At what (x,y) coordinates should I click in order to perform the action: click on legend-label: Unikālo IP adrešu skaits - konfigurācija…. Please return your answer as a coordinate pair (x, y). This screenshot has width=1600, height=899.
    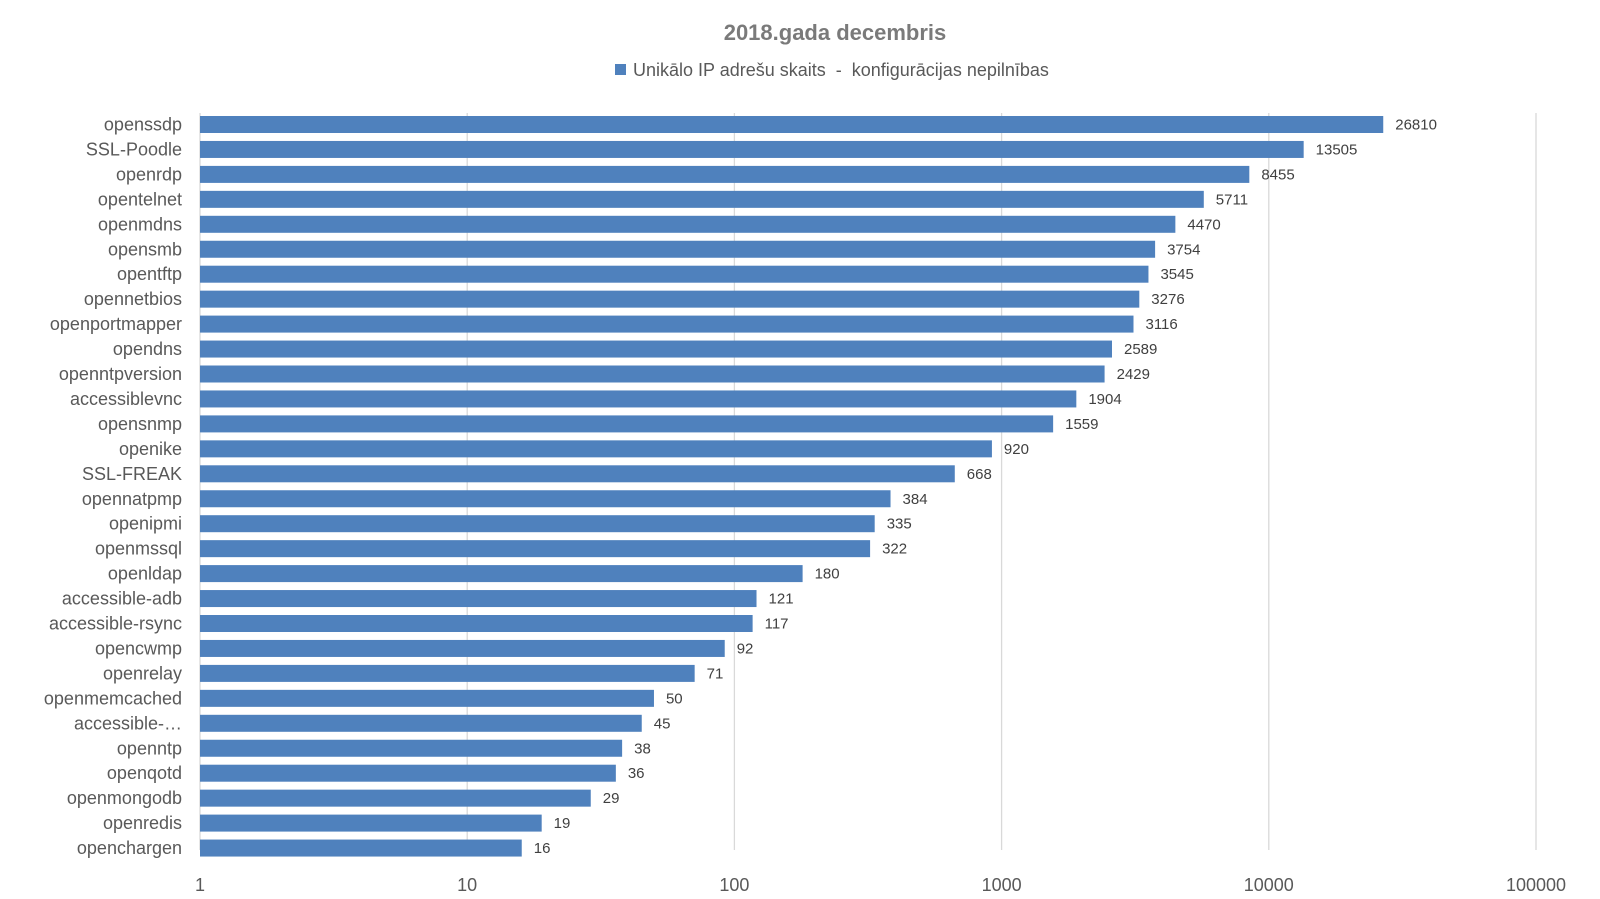
    Looking at the image, I should click on (841, 70).